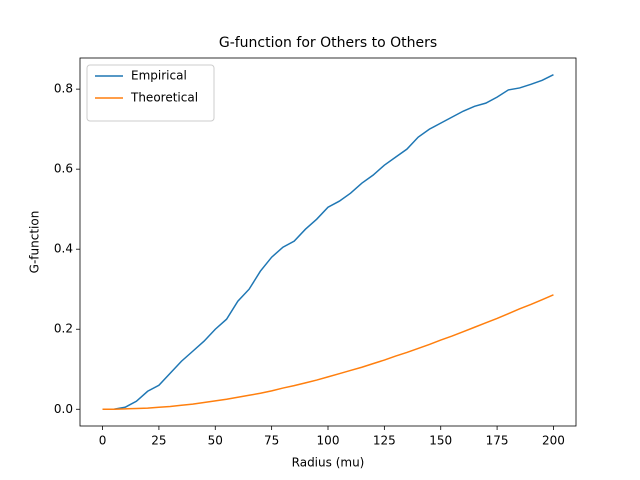 Image resolution: width=640 pixels, height=480 pixels. Describe the element at coordinates (164, 98) in the screenshot. I see `legend-label: Theoretical` at that location.